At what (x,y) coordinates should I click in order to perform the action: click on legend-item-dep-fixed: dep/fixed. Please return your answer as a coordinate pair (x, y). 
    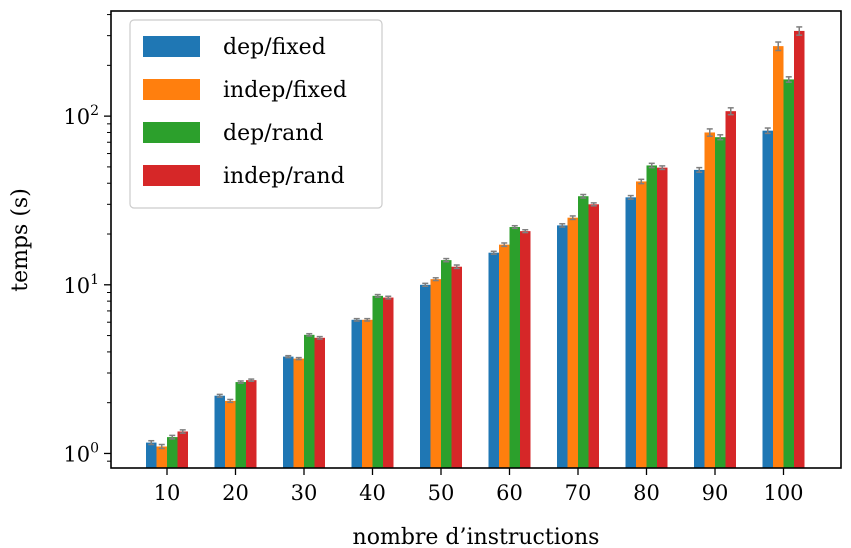
    Looking at the image, I should click on (234, 47).